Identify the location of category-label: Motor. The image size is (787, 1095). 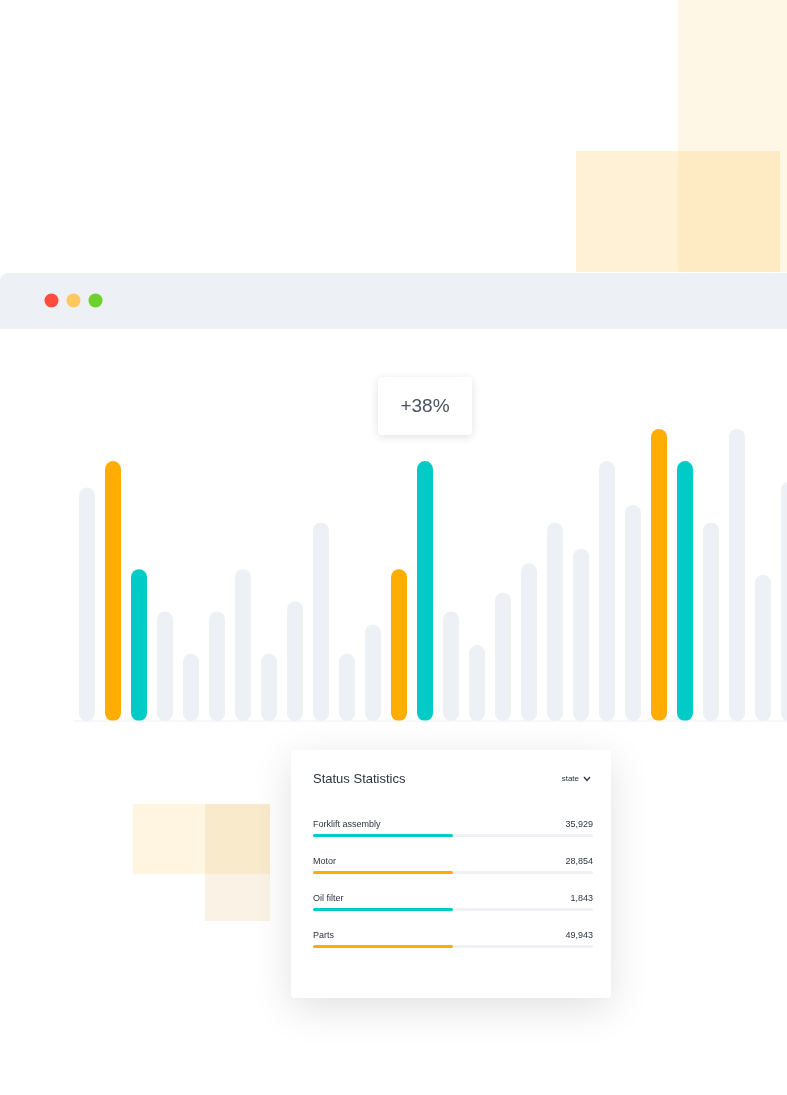
(325, 861).